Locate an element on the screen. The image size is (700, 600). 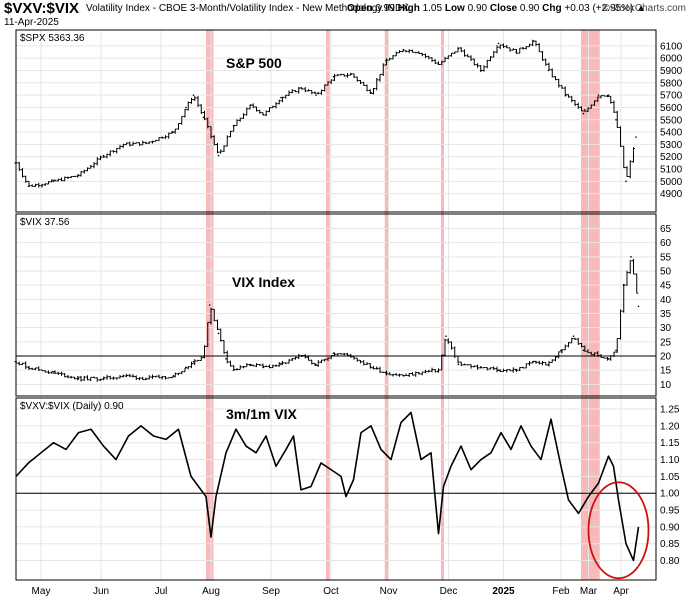
y-tick-label: 5200 is located at coordinates (671, 157).